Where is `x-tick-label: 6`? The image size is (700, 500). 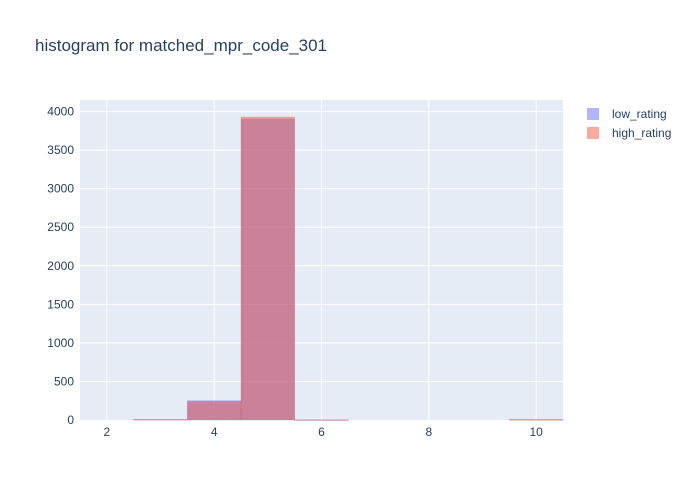 x-tick-label: 6 is located at coordinates (321, 432).